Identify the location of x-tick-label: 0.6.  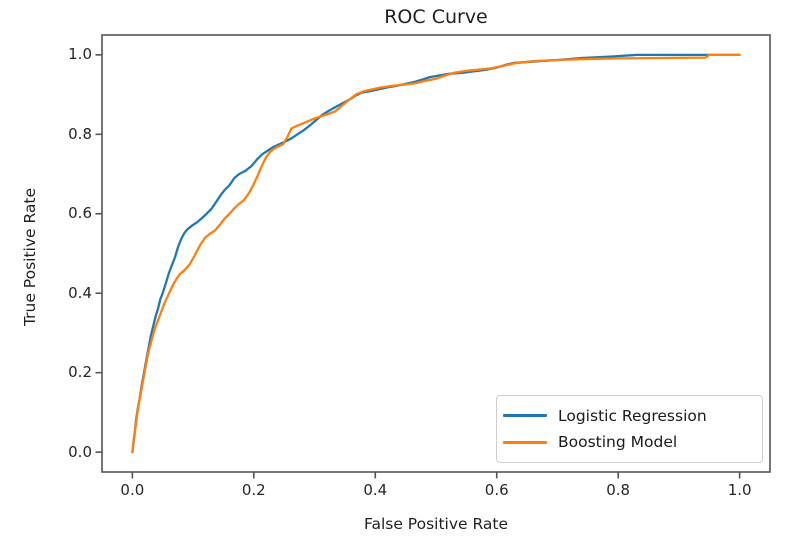
(496, 490).